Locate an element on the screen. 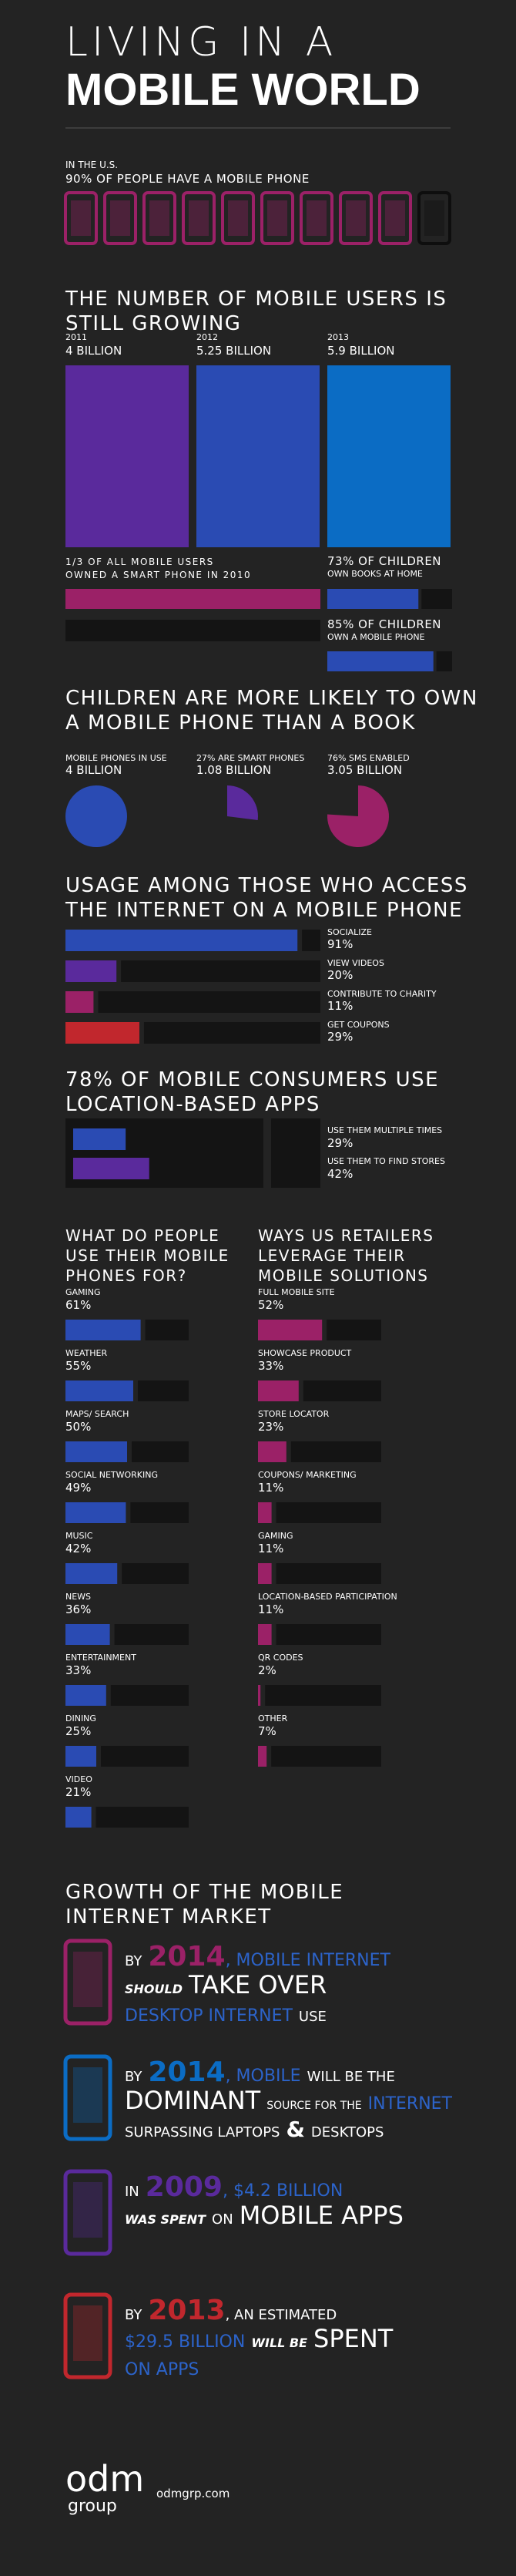  growth-text: SOURCE FOR THE is located at coordinates (313, 2106).